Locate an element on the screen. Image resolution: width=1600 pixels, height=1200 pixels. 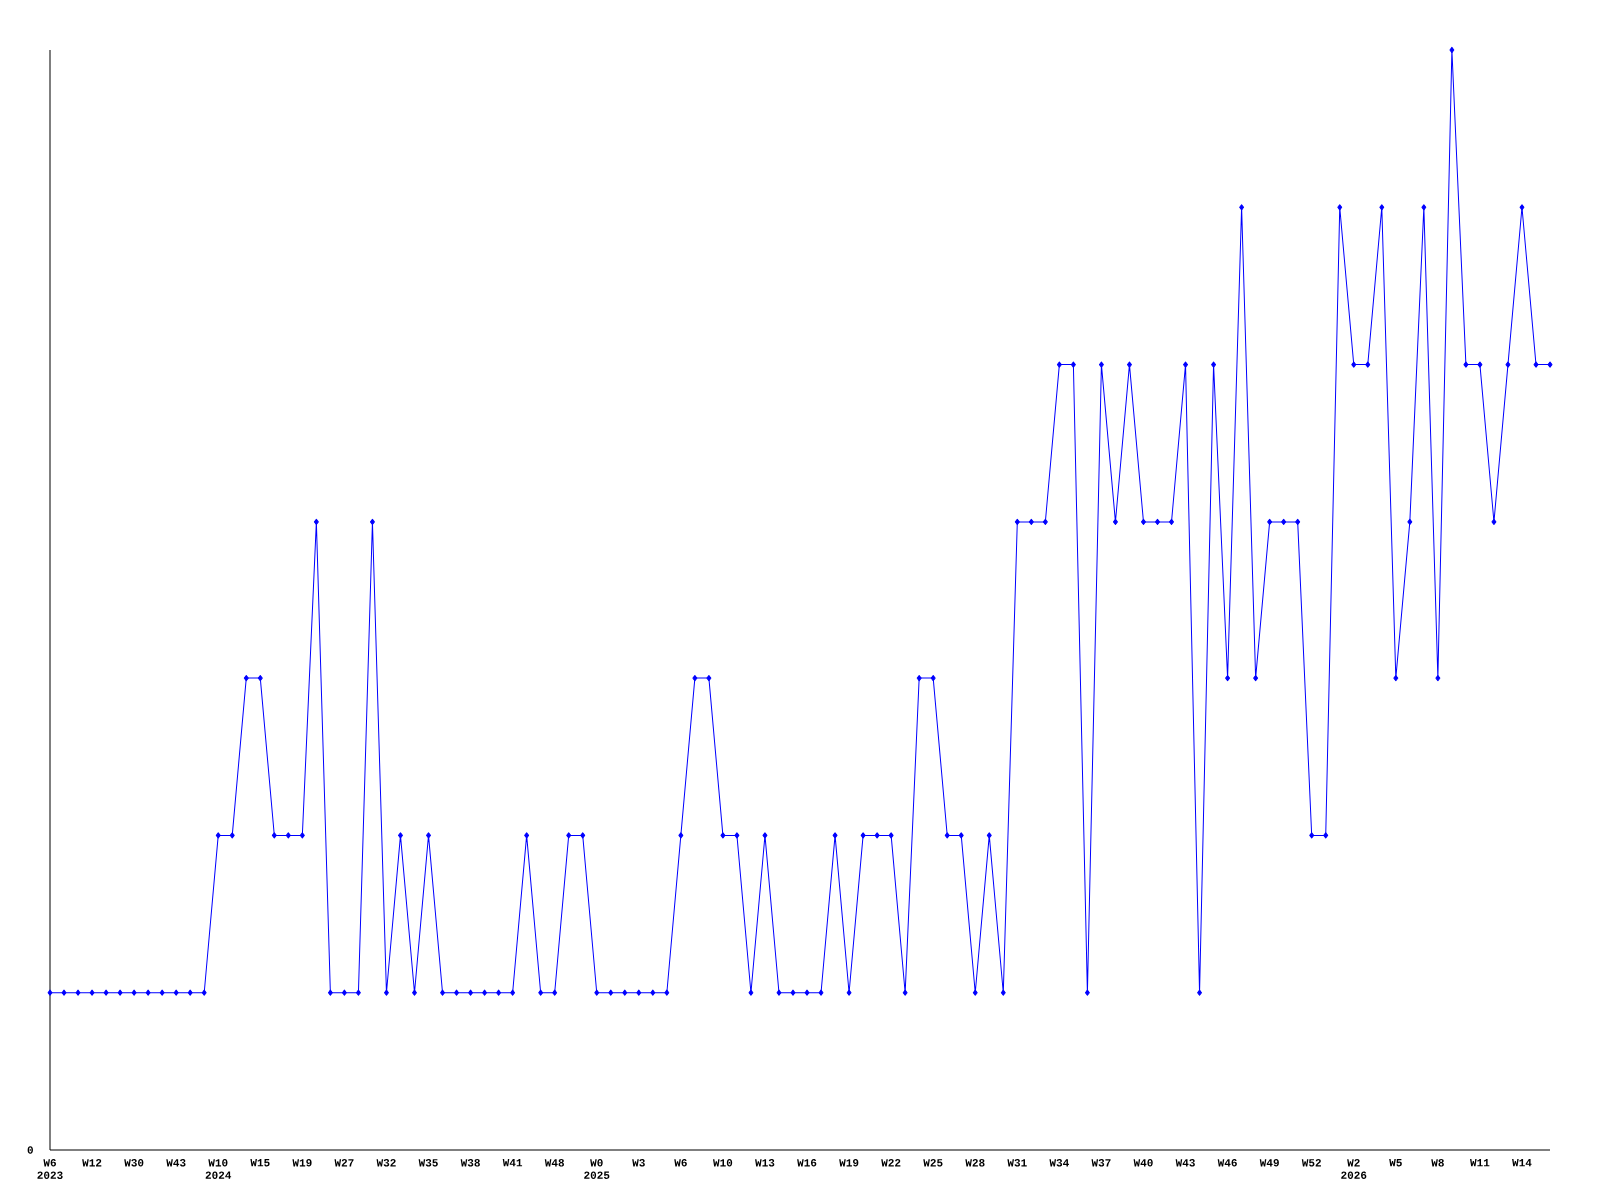
x-tick-label: W13 is located at coordinates (765, 1163).